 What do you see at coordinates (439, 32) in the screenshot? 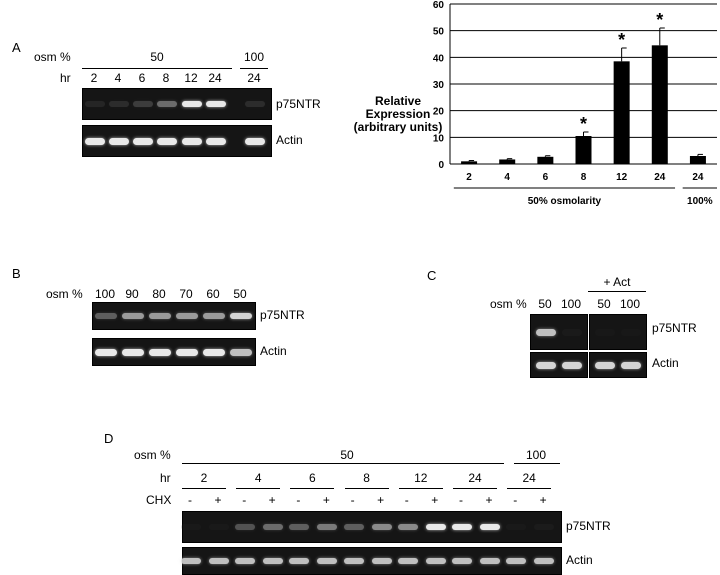
I see `chart-ytick-label: 50` at bounding box center [439, 32].